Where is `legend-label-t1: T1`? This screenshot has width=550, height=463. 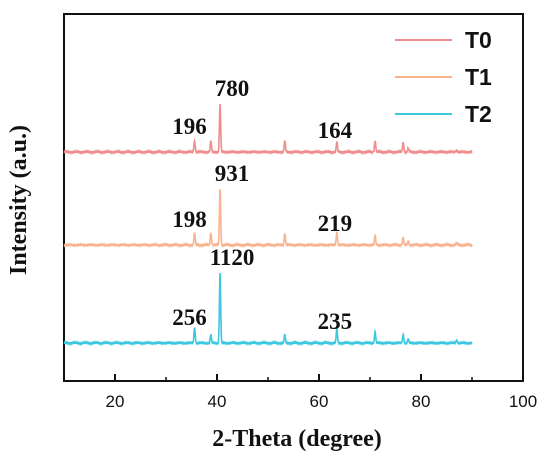
legend-label-t1: T1 is located at coordinates (478, 77).